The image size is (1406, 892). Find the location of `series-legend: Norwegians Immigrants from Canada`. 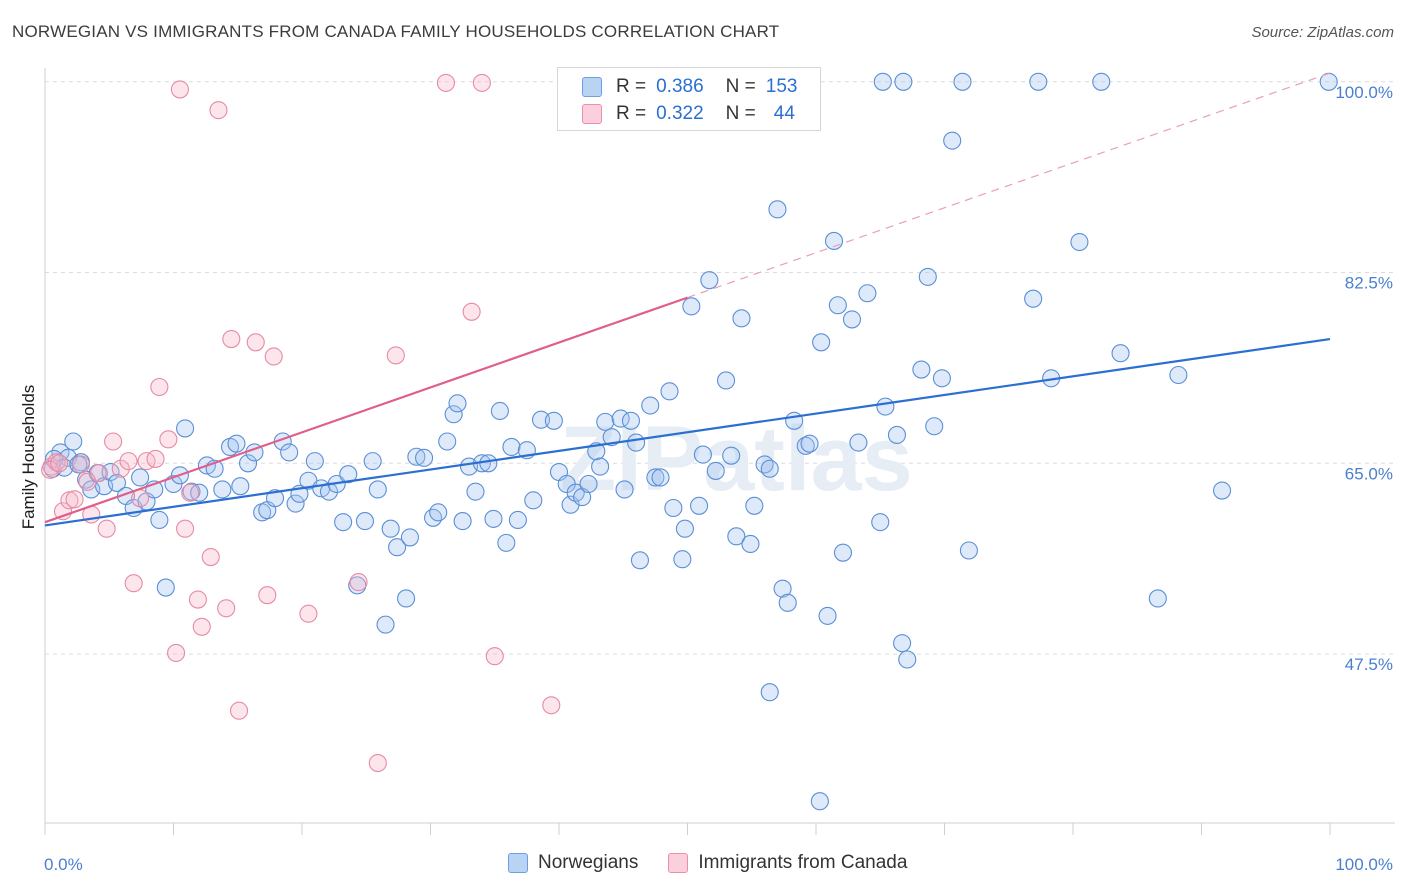

series-legend: Norwegians Immigrants from Canada is located at coordinates (722, 863).